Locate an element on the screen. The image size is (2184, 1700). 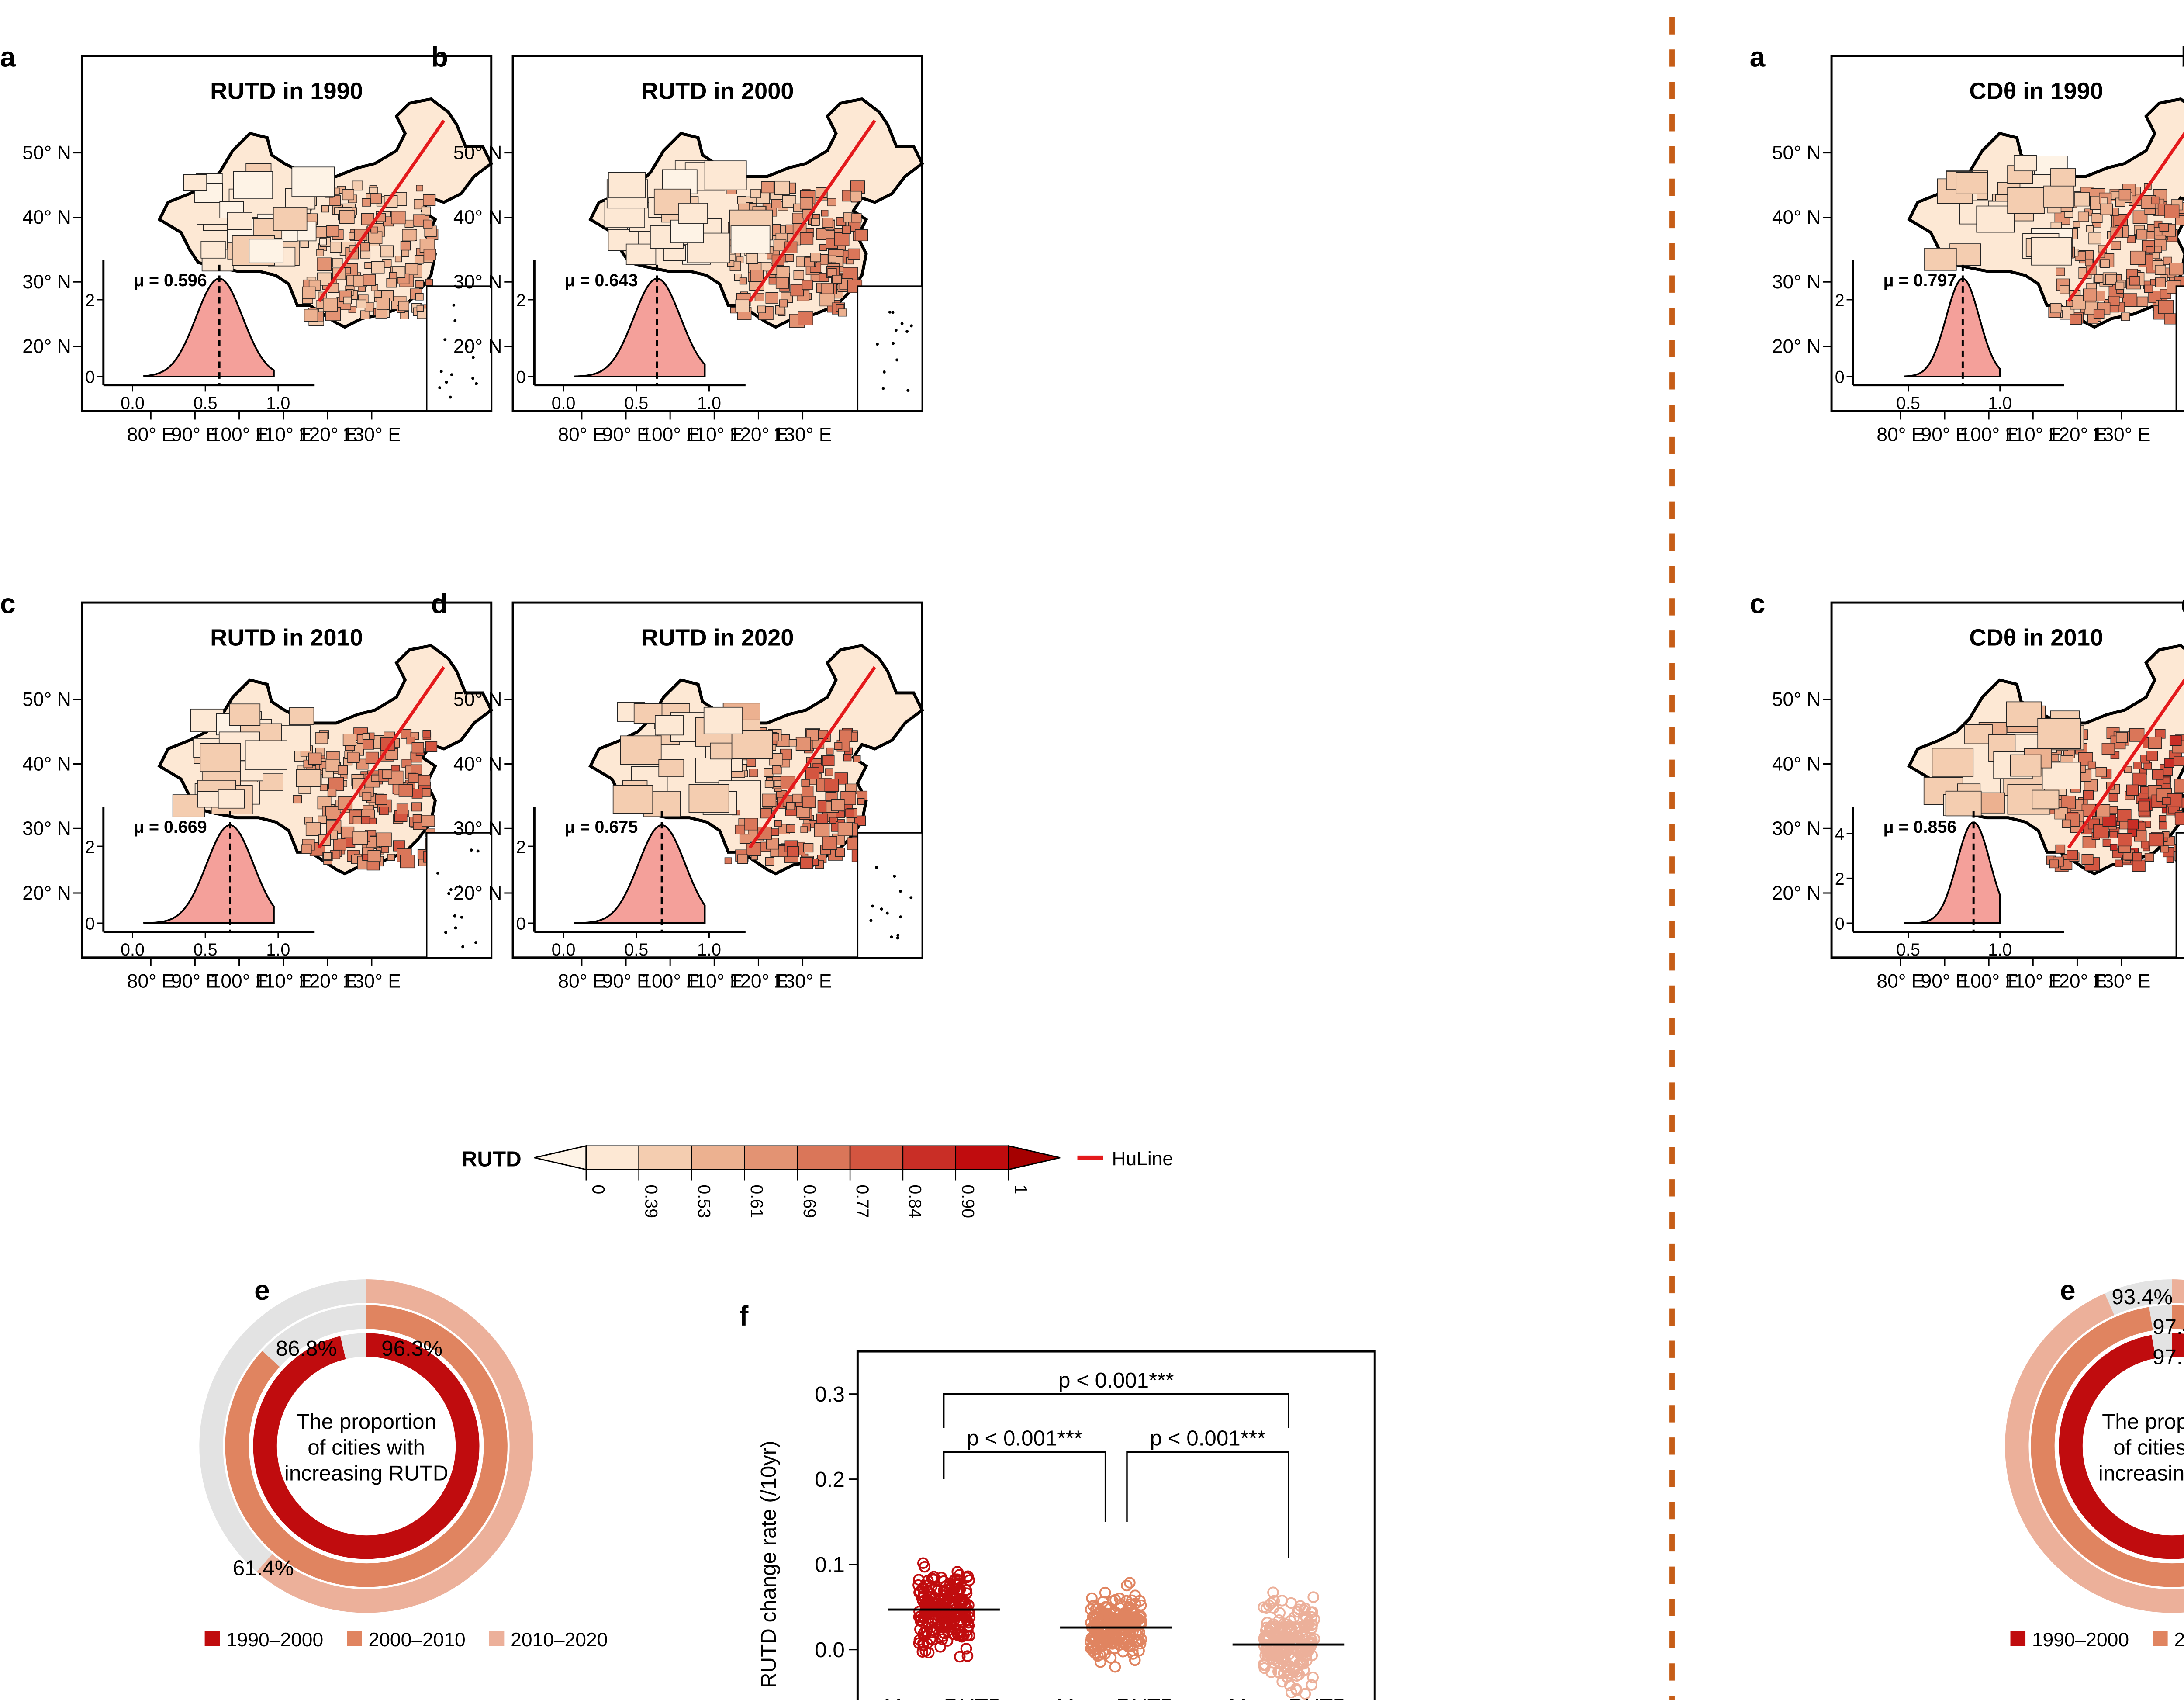
lon-tick-label: 130° E is located at coordinates (371, 435).